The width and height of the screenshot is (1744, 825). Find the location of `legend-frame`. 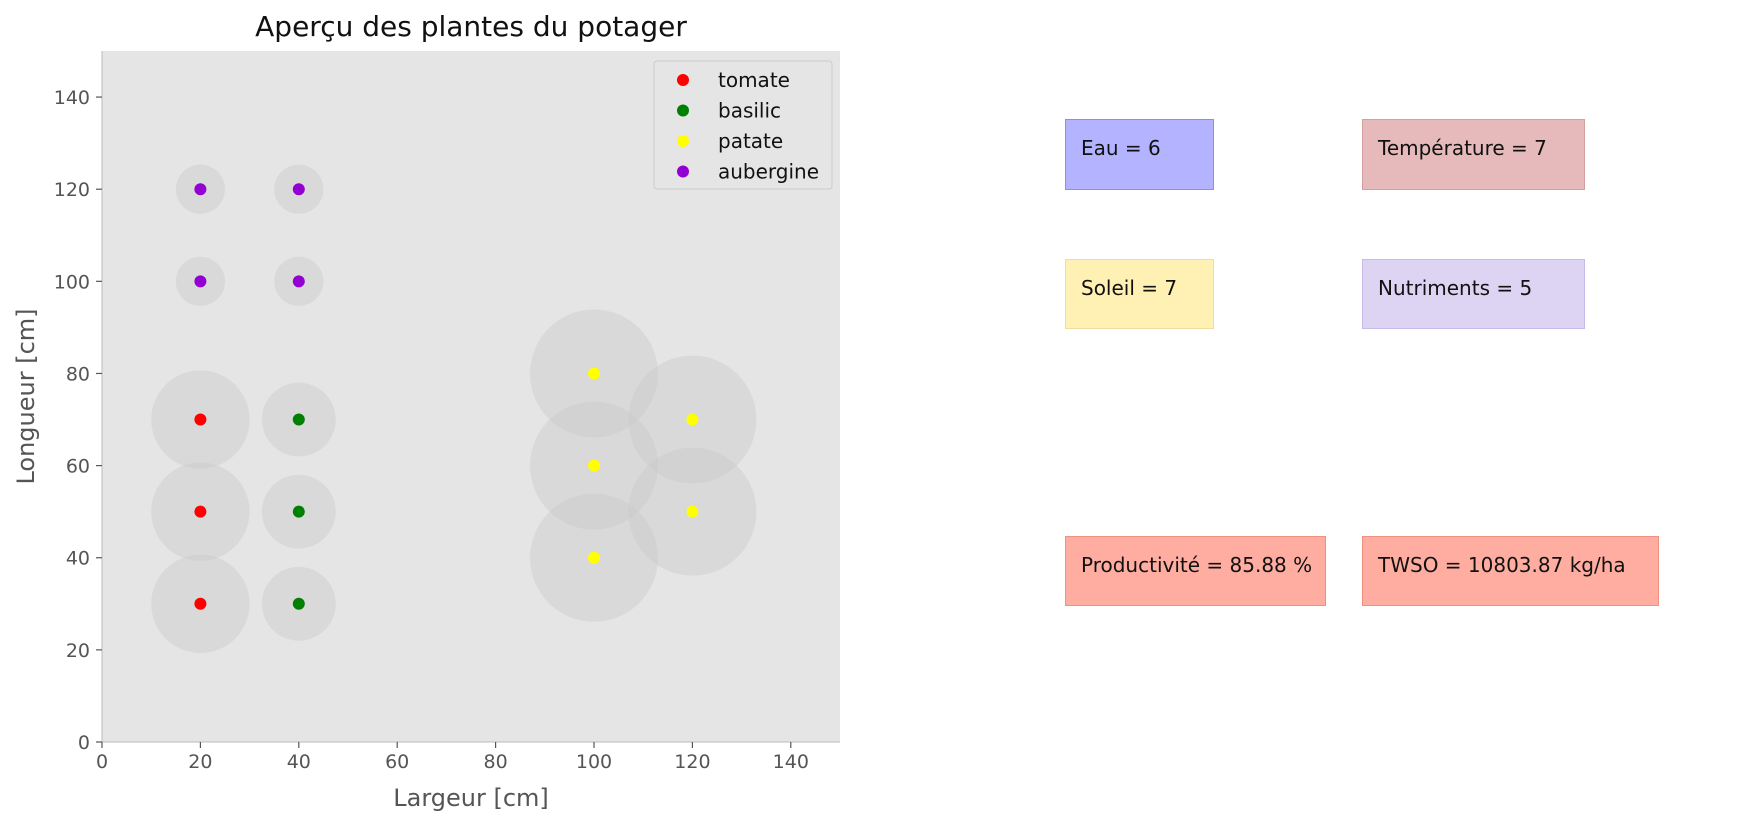

legend-frame is located at coordinates (743, 125).